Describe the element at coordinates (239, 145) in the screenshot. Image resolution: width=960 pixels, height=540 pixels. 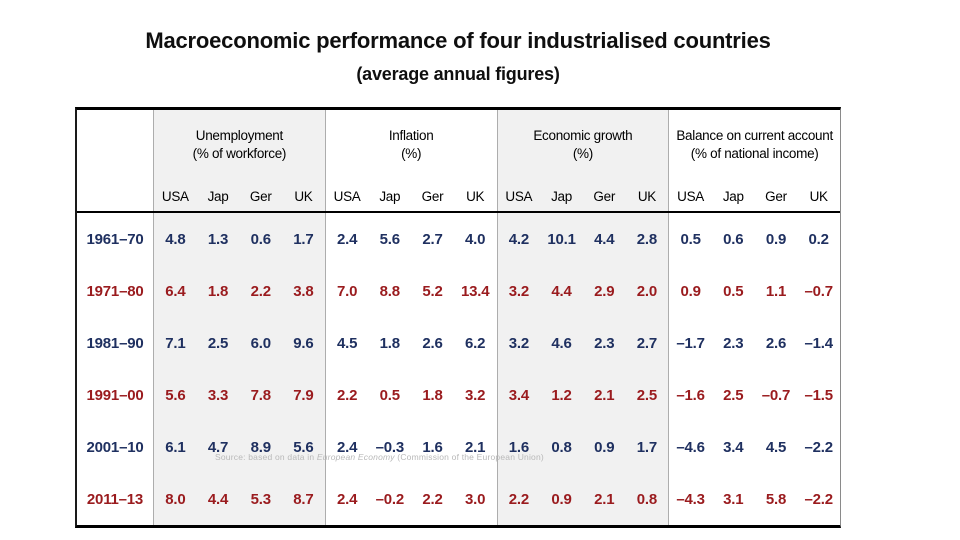
I see `column-group-header: Unemployment (% of workforce)` at that location.